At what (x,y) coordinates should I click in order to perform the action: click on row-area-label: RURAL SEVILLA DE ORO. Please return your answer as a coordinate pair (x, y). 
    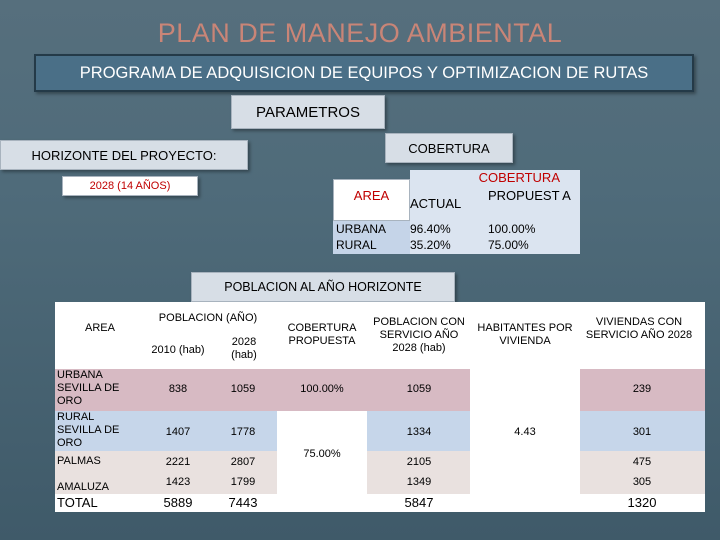
    Looking at the image, I should click on (88, 430).